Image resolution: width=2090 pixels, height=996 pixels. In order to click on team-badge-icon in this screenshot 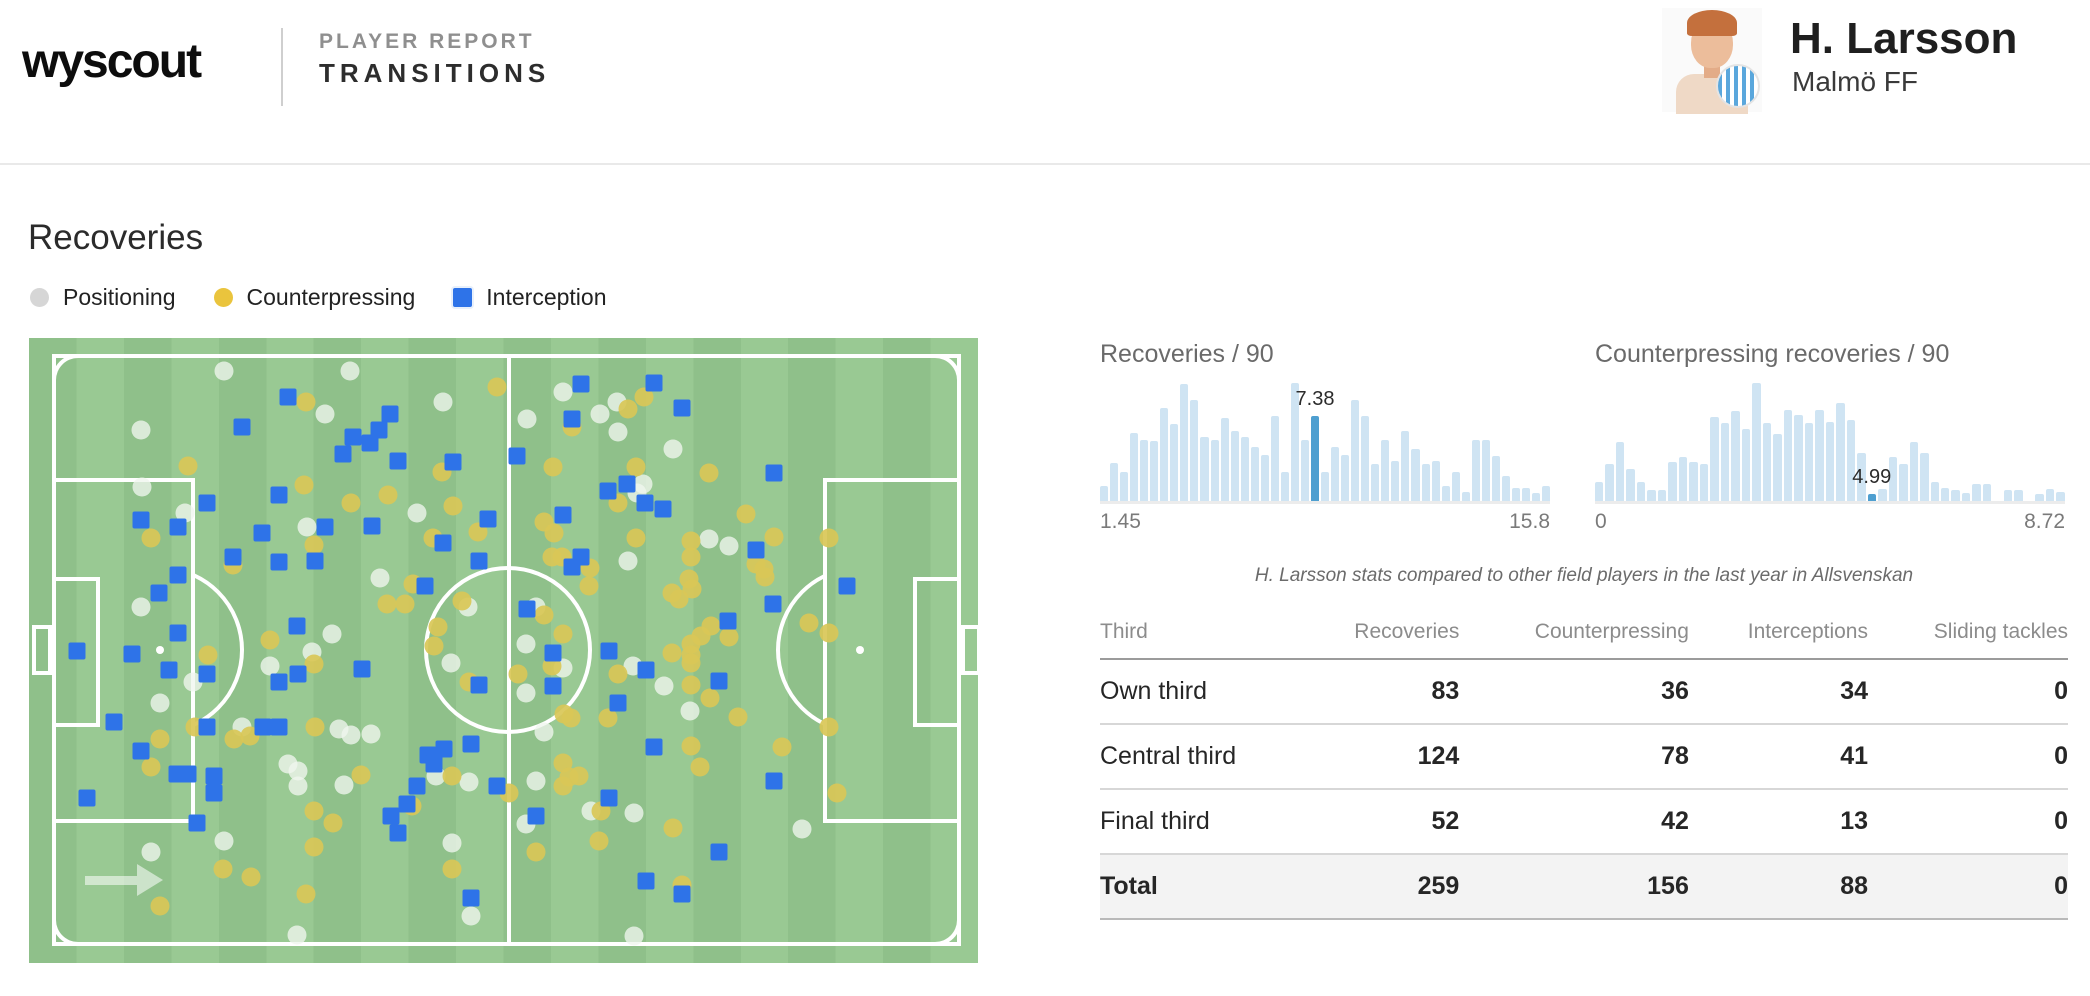, I will do `click(1738, 86)`.